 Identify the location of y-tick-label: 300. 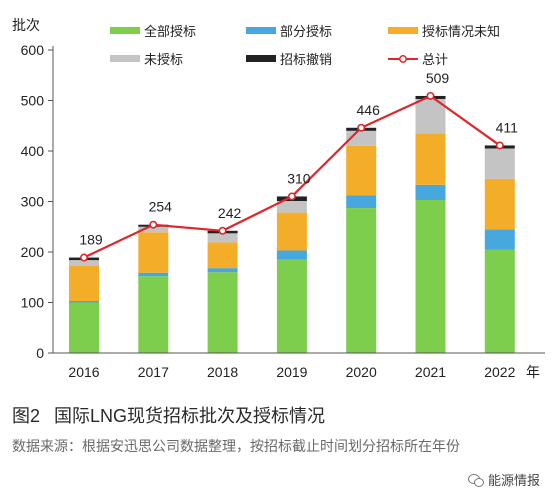
(33, 202).